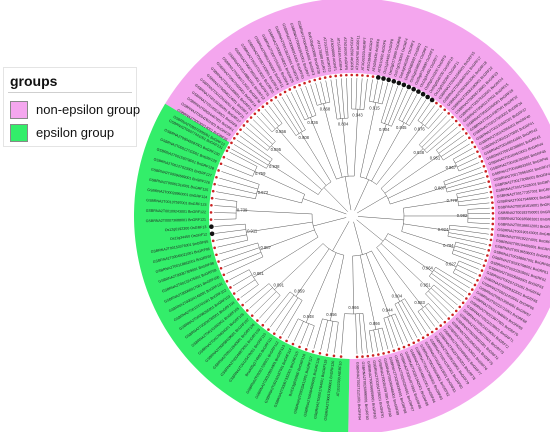  Describe the element at coordinates (274, 166) in the screenshot. I see `bootstrap-value: 0.938` at that location.